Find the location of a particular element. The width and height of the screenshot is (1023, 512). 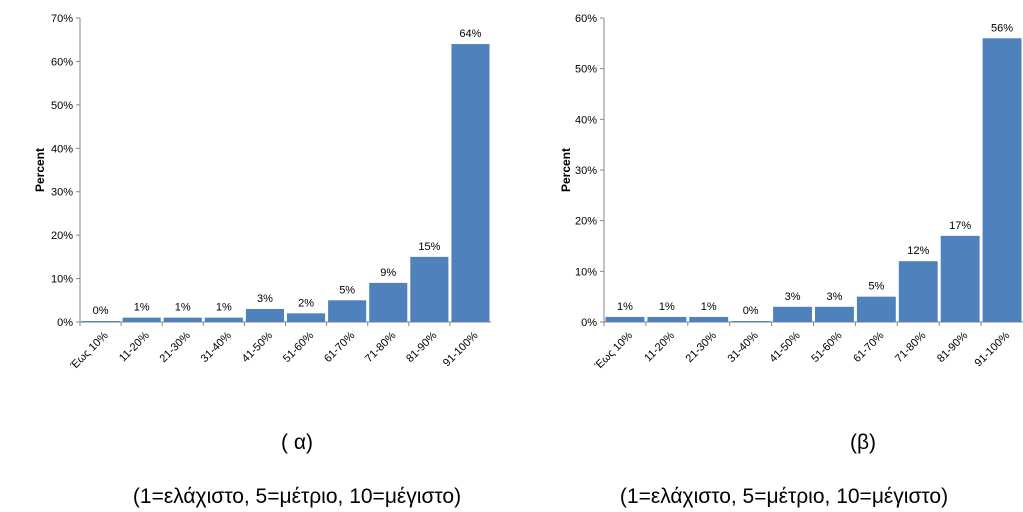

caption-a-subtitle: (1=ελάχιστο, 5=μέτριο, 10=μέγιστο) is located at coordinates (297, 496).